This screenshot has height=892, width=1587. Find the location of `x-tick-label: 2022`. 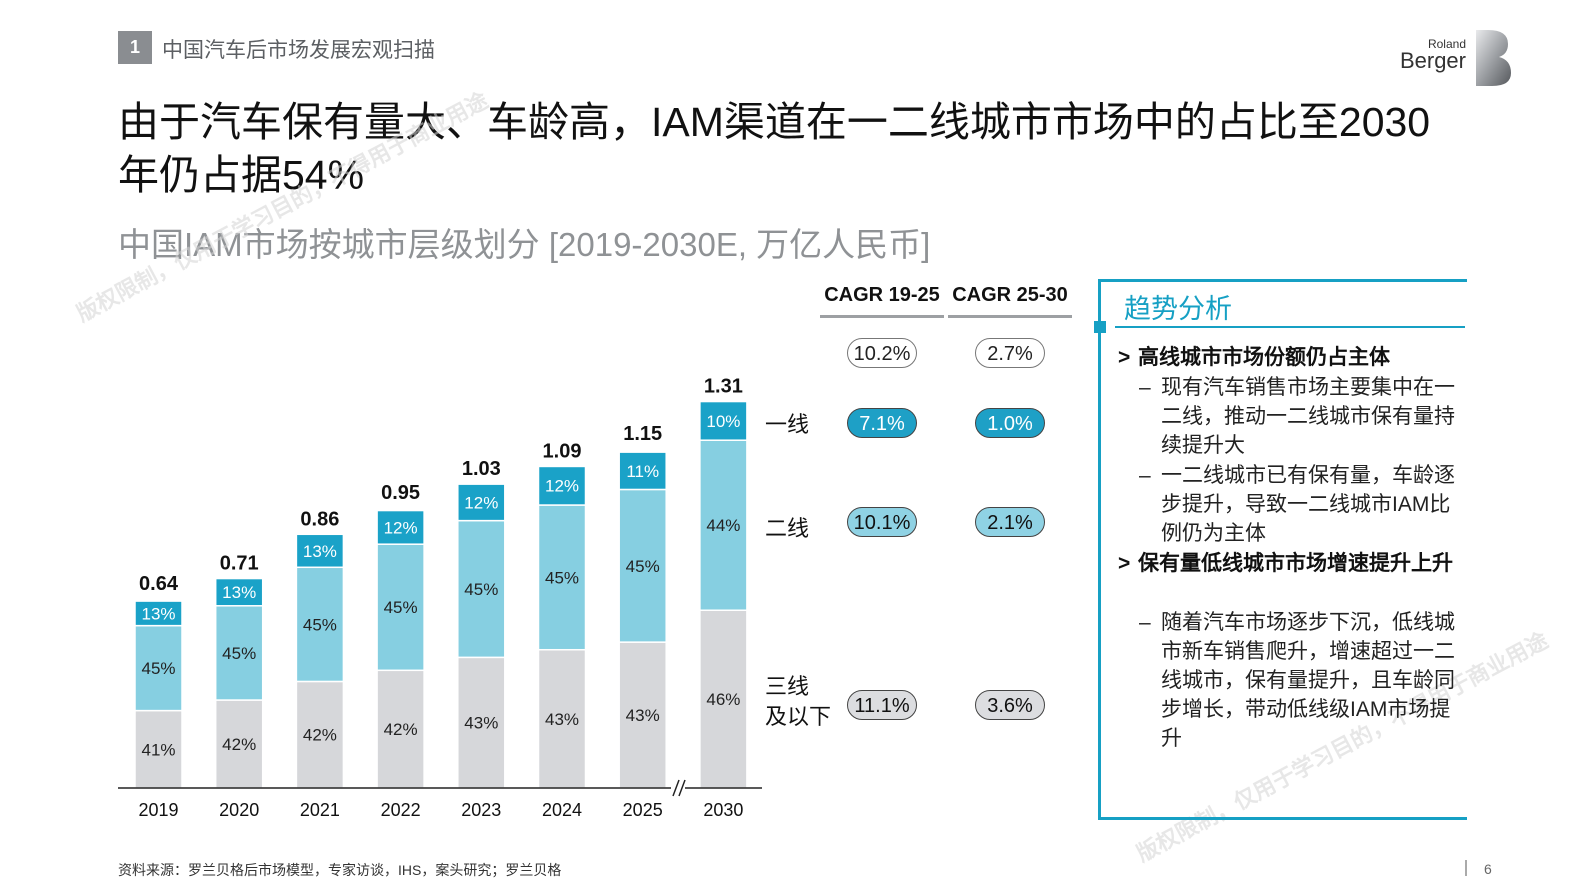

x-tick-label: 2022 is located at coordinates (401, 810).